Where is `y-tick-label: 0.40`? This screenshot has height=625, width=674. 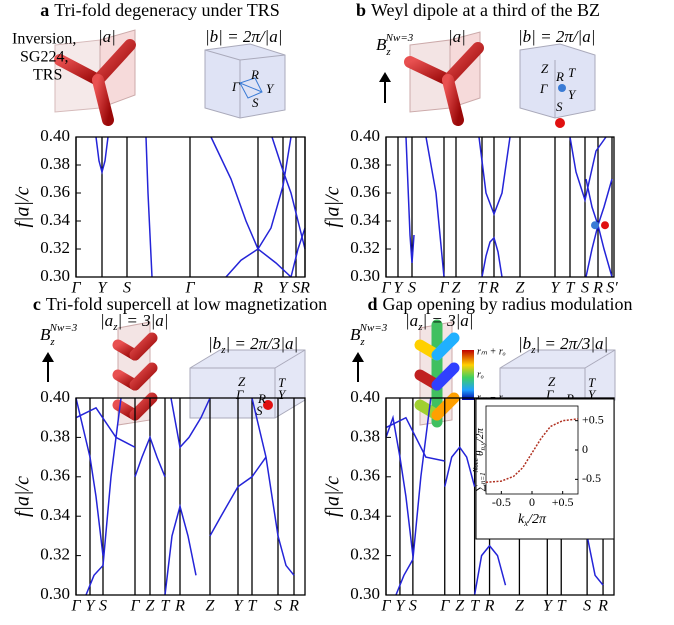
y-tick-label: 0.40 is located at coordinates (55, 135).